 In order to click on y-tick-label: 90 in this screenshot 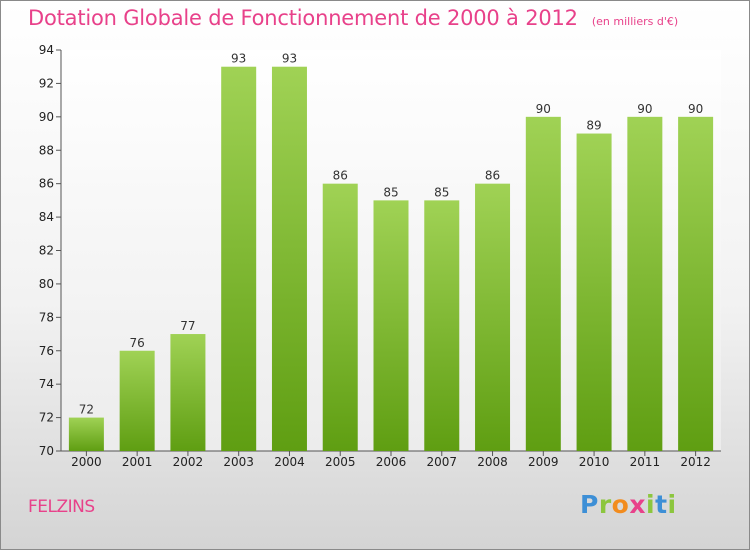, I will do `click(46, 117)`.